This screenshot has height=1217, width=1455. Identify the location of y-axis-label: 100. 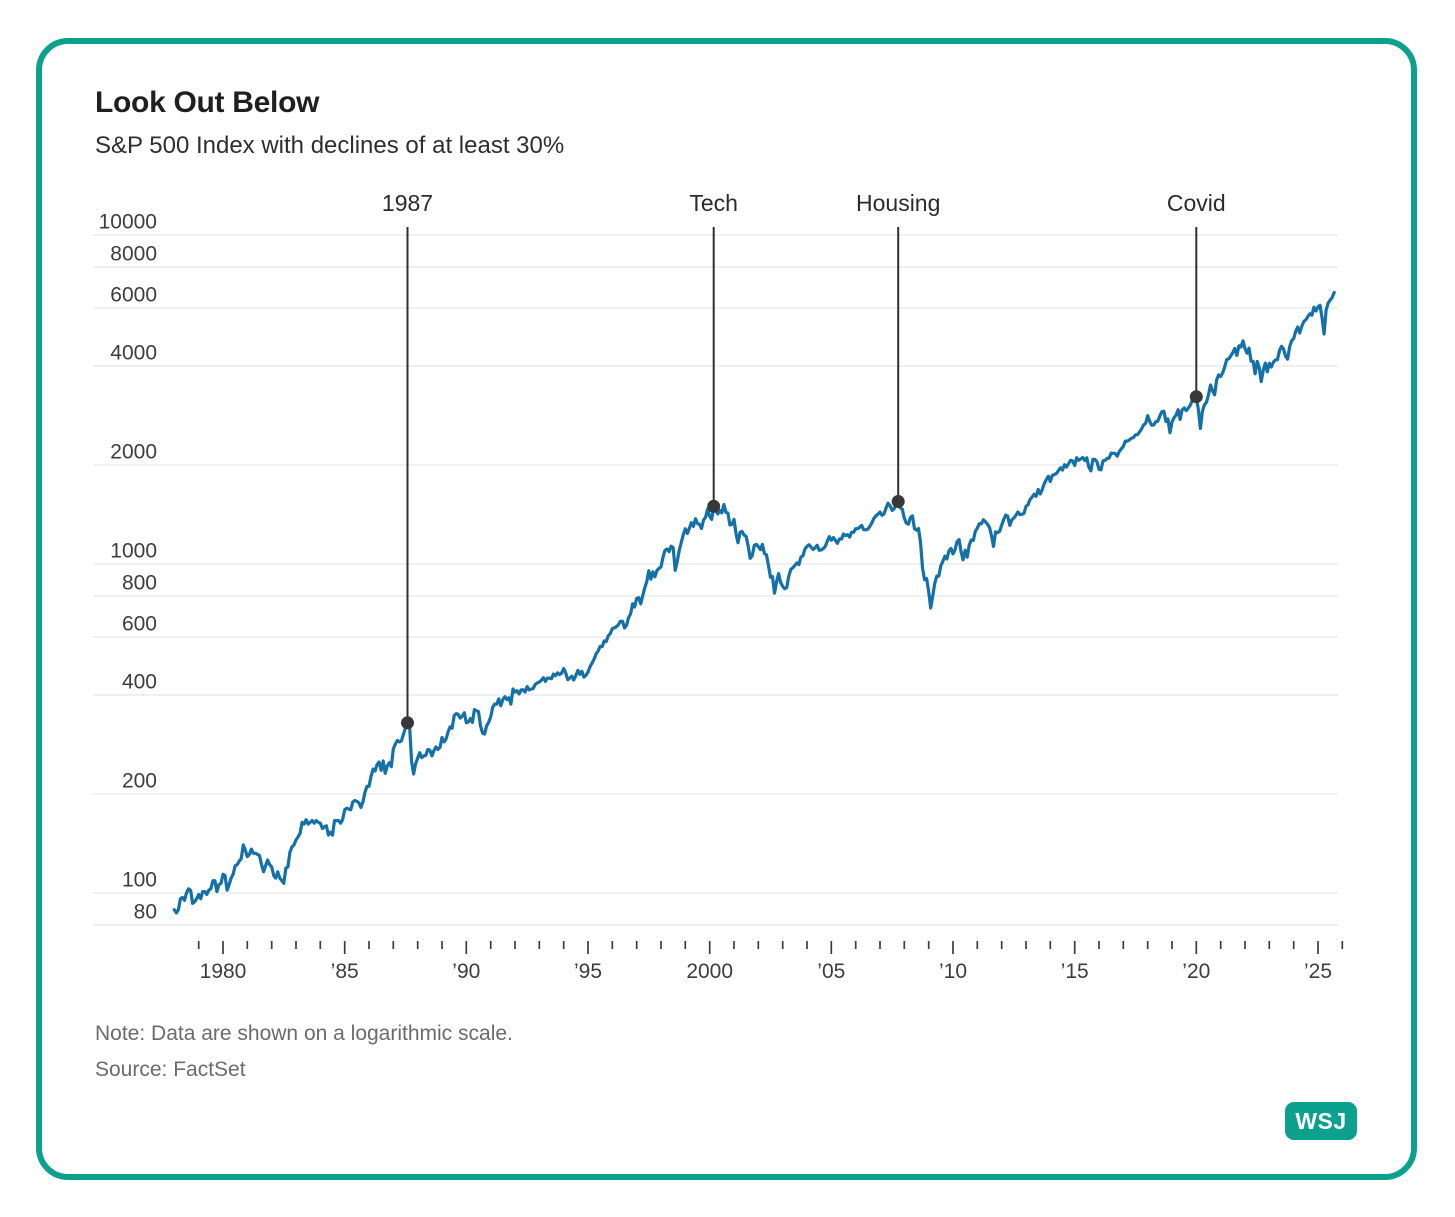
(139, 880).